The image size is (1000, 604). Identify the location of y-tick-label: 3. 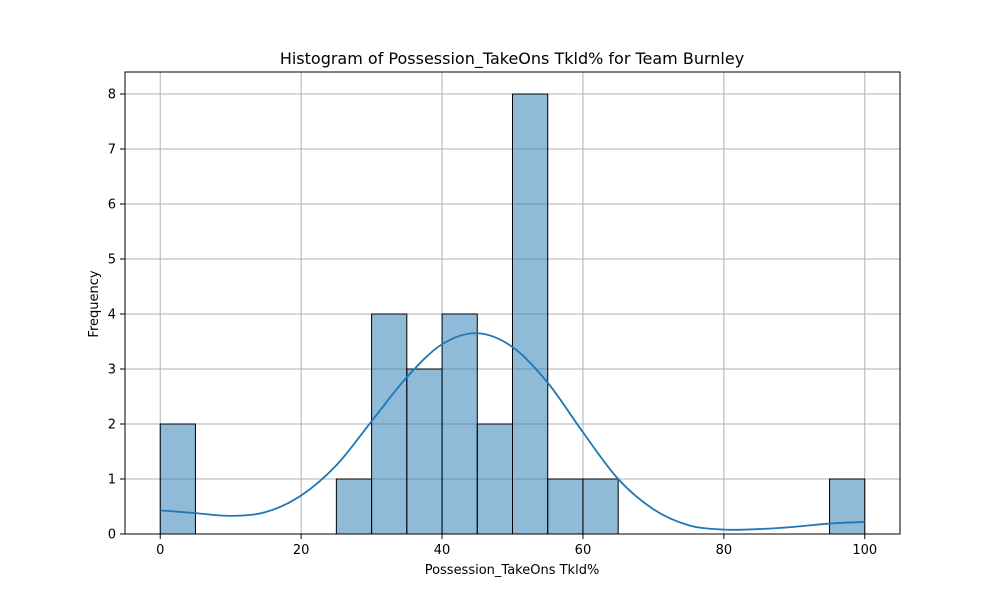
(112, 370).